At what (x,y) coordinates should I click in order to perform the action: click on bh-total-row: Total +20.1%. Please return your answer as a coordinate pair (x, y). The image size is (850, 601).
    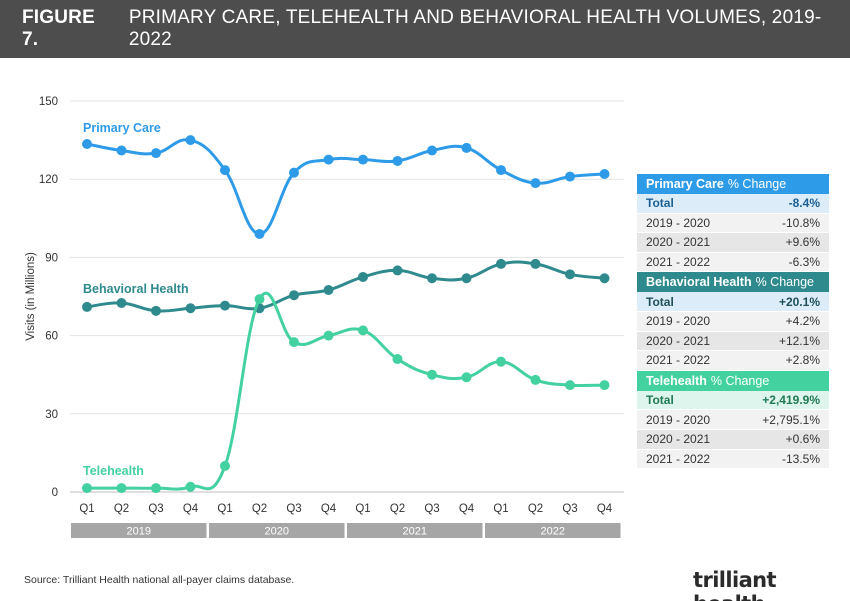
    Looking at the image, I should click on (733, 302).